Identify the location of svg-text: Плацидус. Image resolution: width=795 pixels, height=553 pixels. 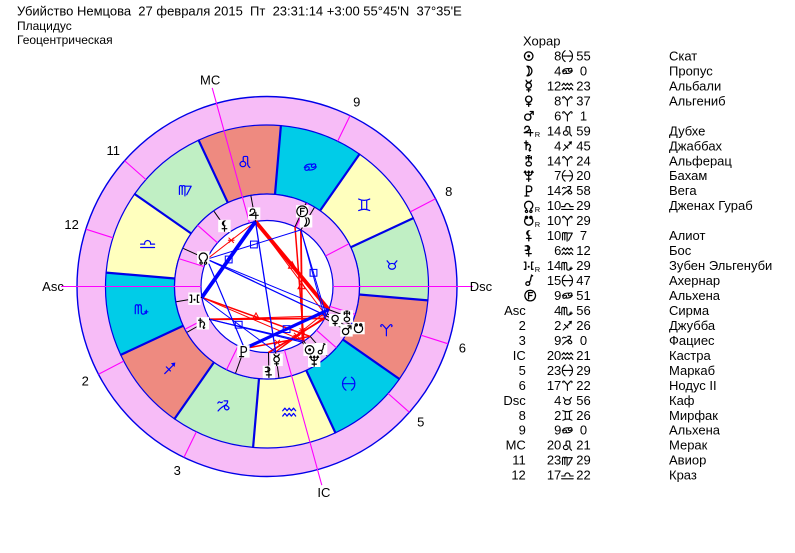
(44, 26).